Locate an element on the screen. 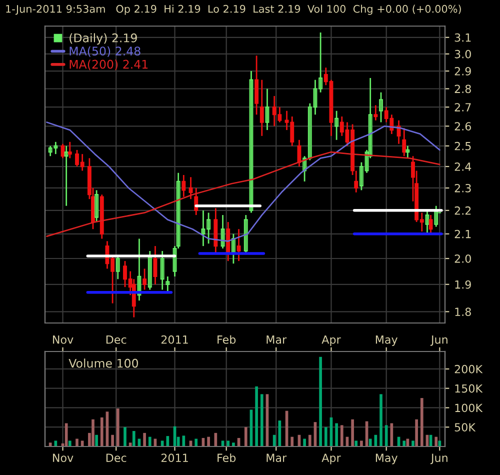 This screenshot has height=475, width=500. y-tick-label: 2.3 is located at coordinates (462, 188).